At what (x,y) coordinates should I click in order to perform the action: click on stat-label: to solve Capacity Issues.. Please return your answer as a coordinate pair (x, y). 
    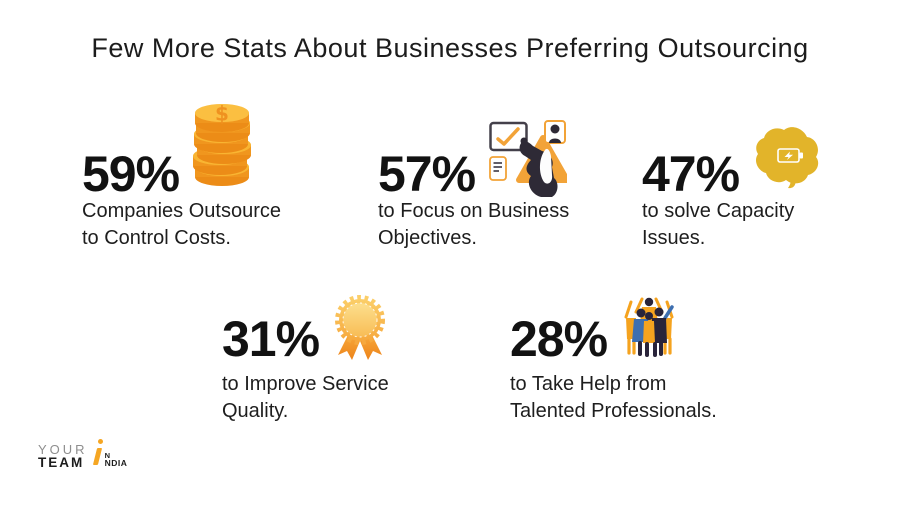
    Looking at the image, I should click on (734, 224).